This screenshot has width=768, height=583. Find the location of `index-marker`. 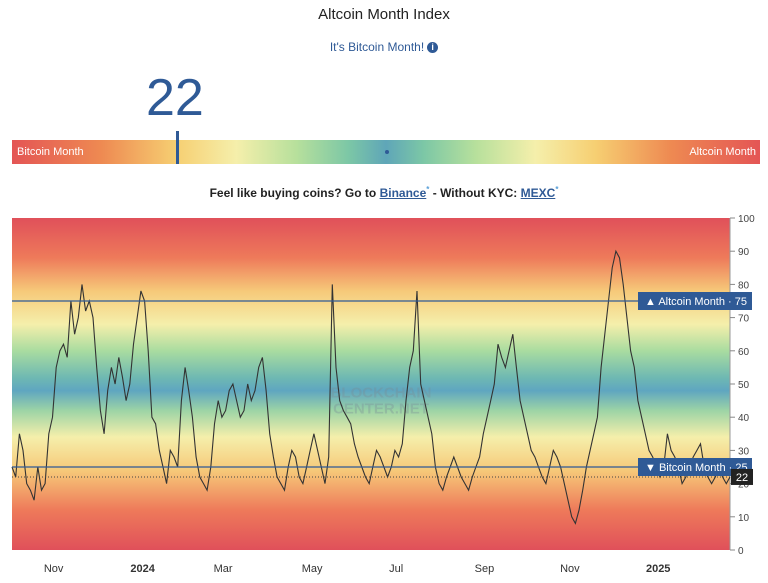

index-marker is located at coordinates (177, 147).